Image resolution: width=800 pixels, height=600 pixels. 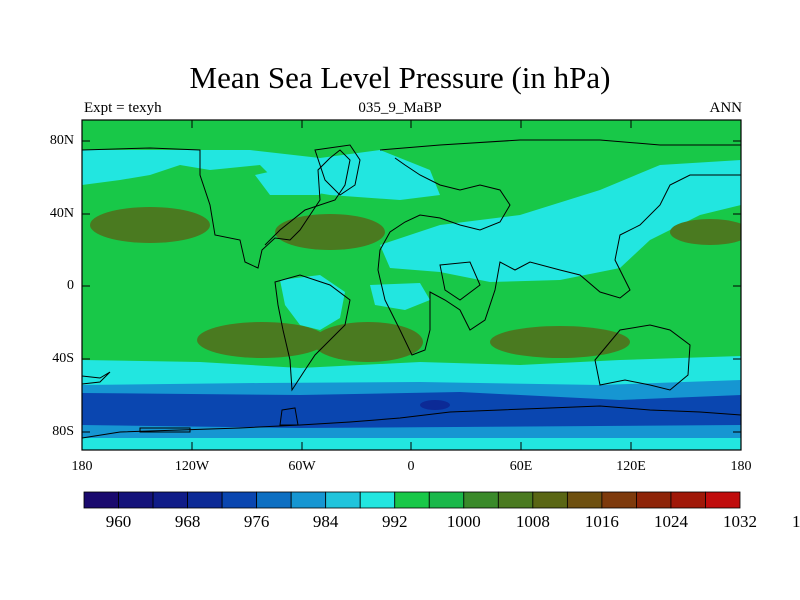 What do you see at coordinates (400, 77) in the screenshot?
I see `page-title: Mean Sea Level Pressure (in hPa)` at bounding box center [400, 77].